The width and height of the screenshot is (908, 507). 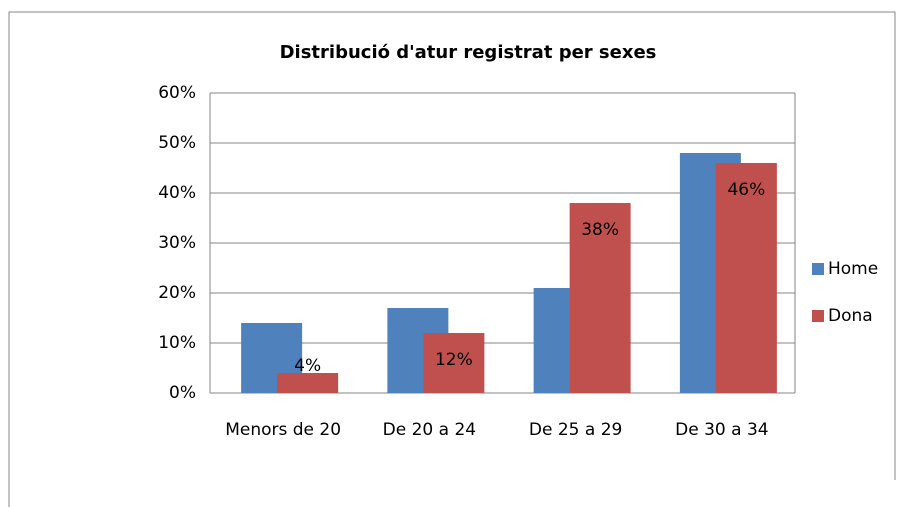 I want to click on x-tick-label: De 20 a 24, so click(x=429, y=430).